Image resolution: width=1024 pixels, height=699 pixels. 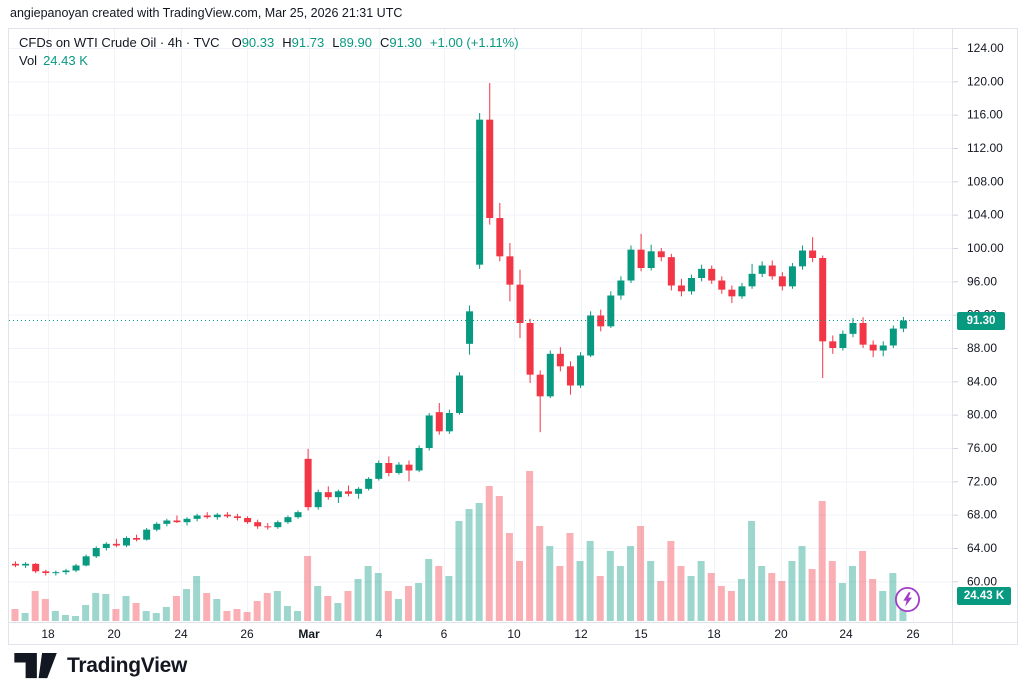 I want to click on time-tick-label: 10, so click(x=514, y=634).